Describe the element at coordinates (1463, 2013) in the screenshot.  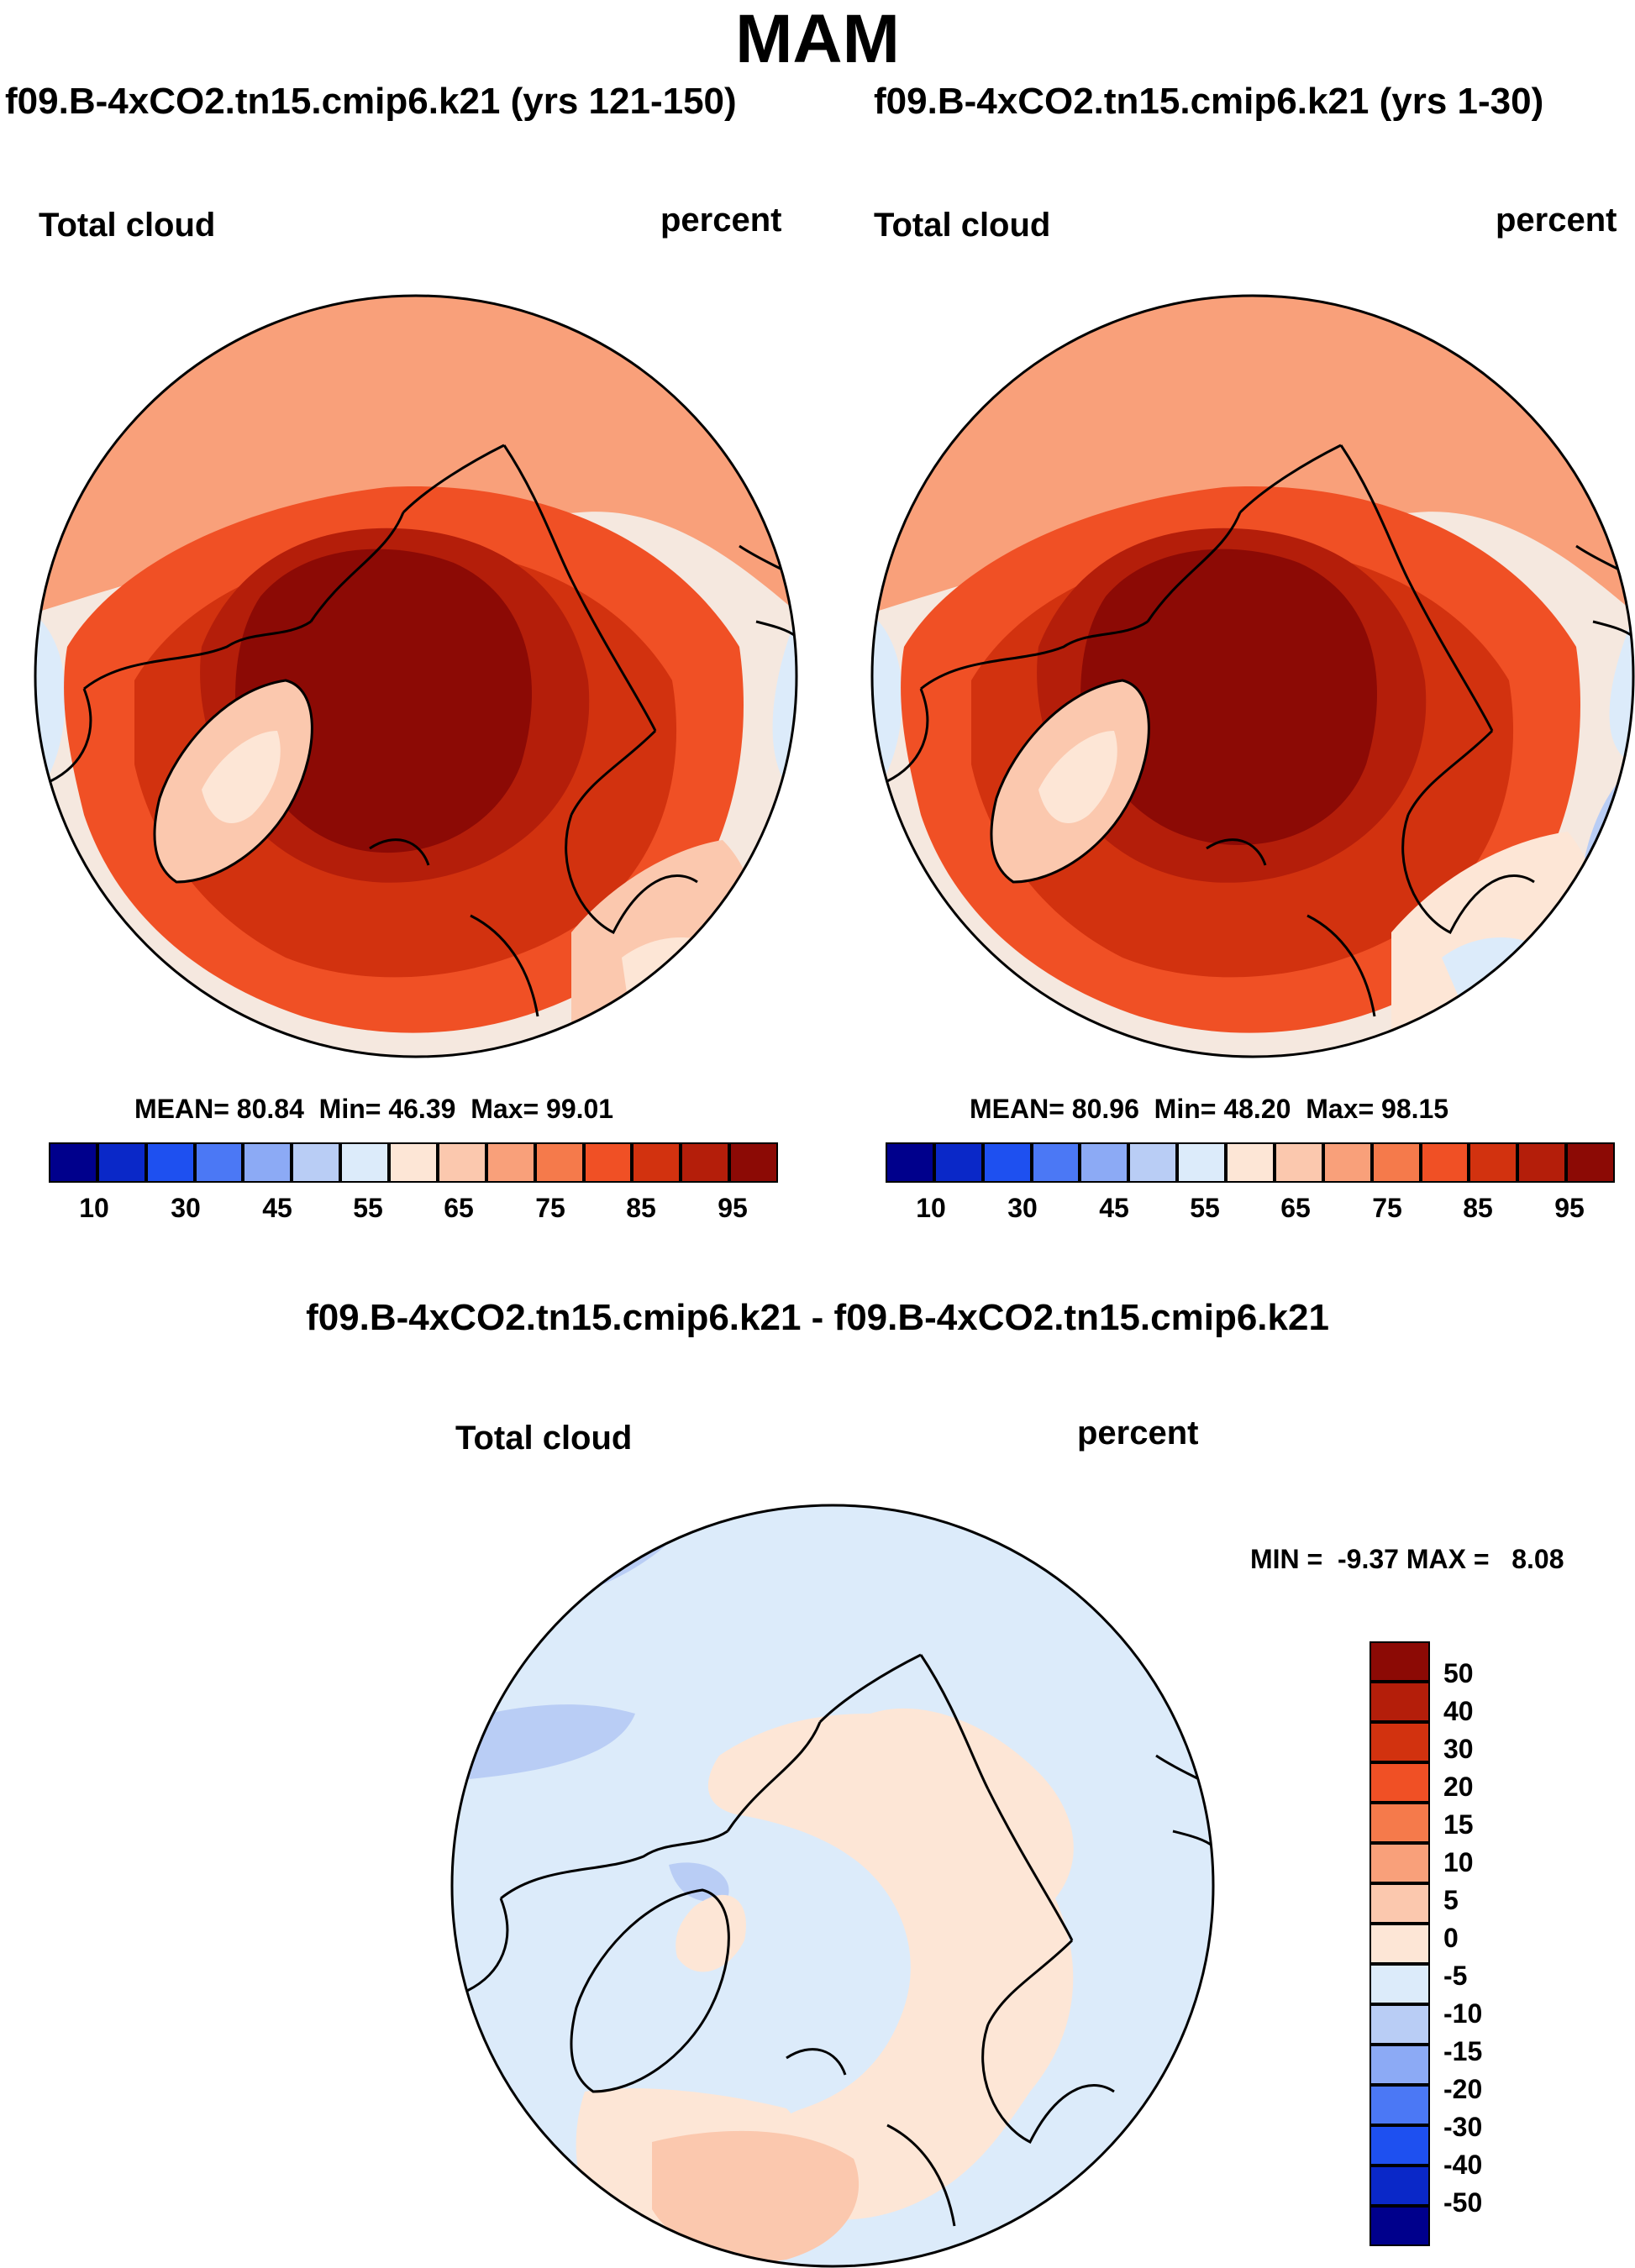
I see `colorbar-tick-label: -10` at that location.